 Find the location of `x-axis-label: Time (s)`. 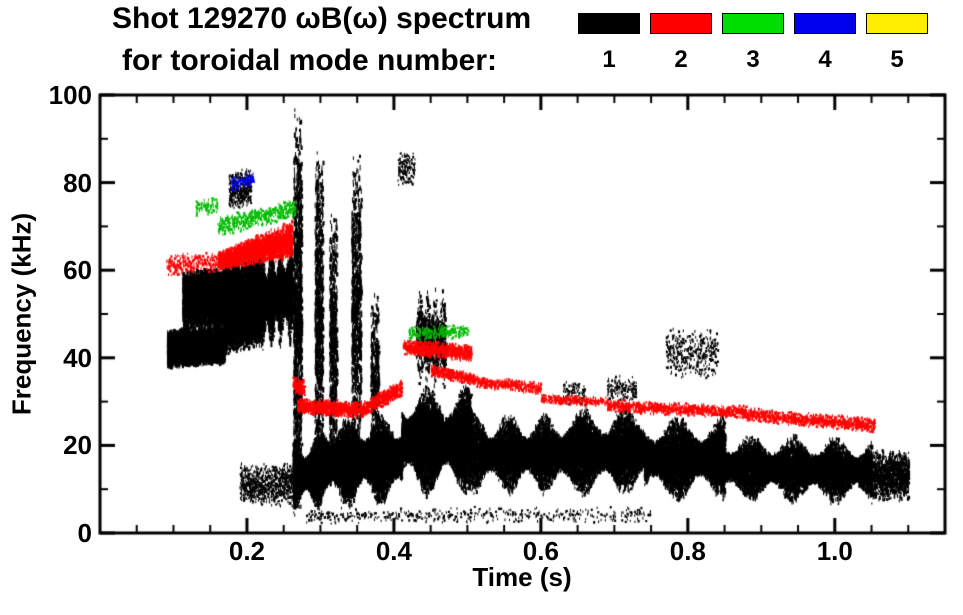

x-axis-label: Time (s) is located at coordinates (522, 577).